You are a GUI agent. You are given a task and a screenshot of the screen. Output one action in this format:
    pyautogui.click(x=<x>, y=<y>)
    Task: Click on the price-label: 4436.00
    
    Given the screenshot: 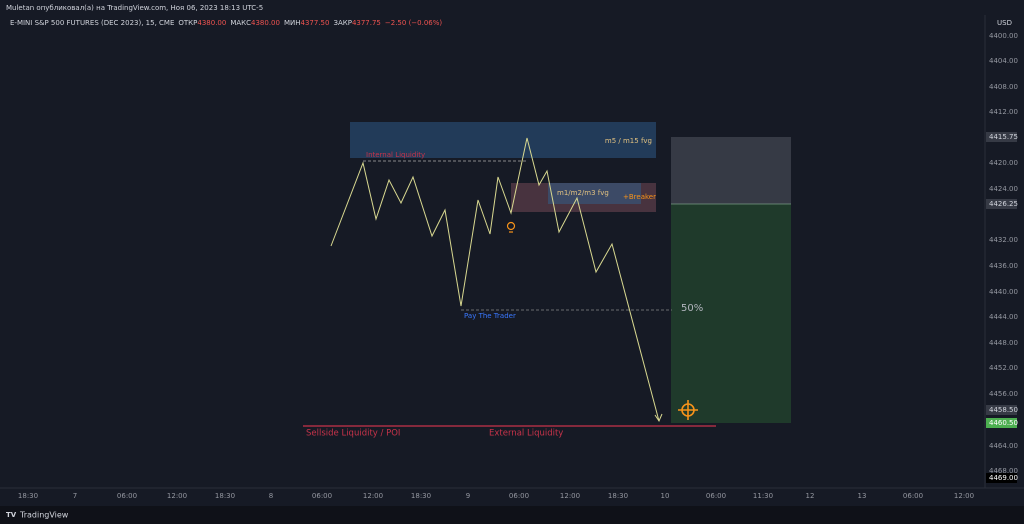 What is the action you would take?
    pyautogui.click(x=1003, y=266)
    